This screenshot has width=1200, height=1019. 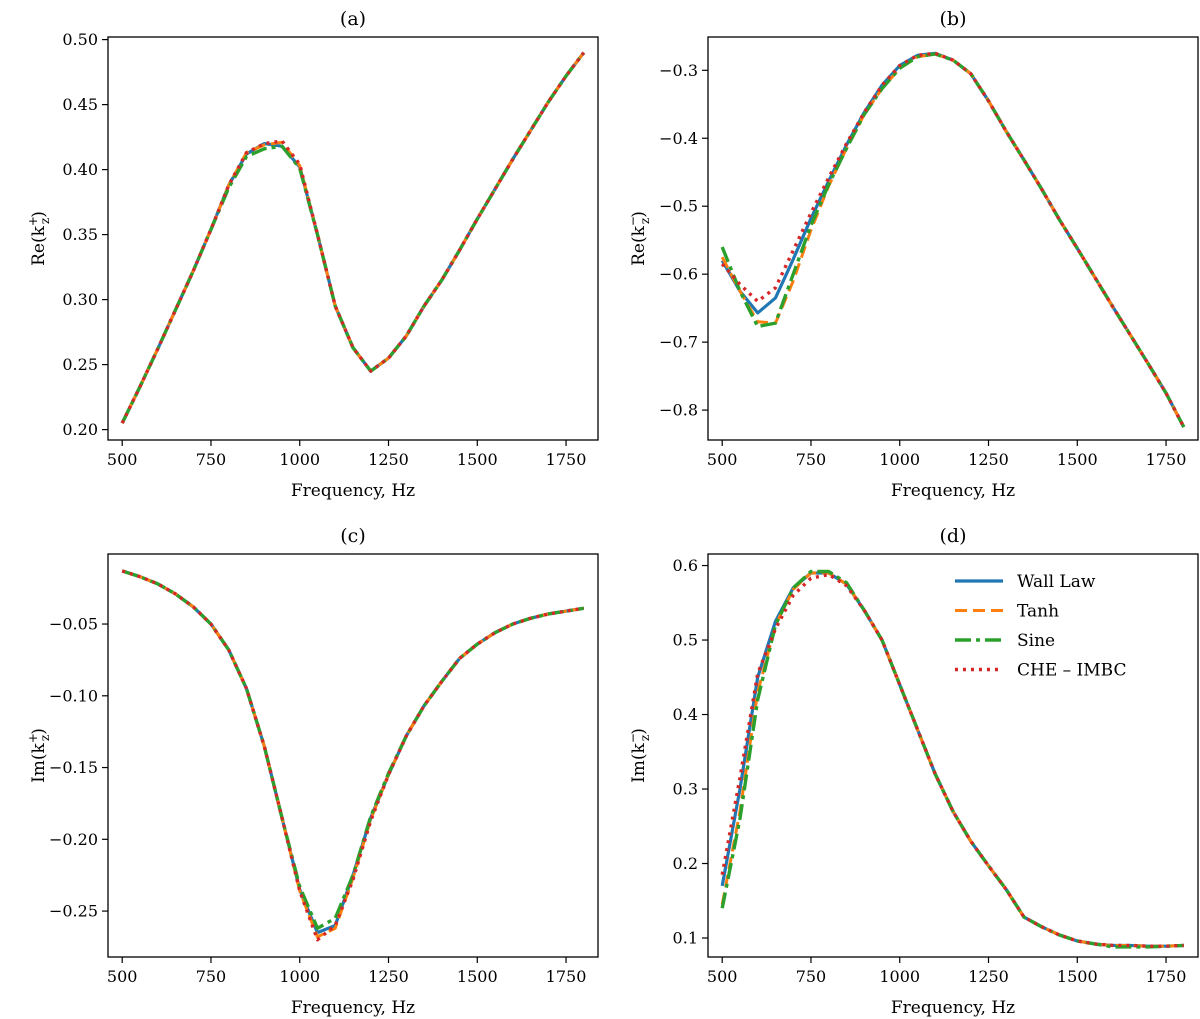 What do you see at coordinates (353, 19) in the screenshot?
I see `panel-title: (a)` at bounding box center [353, 19].